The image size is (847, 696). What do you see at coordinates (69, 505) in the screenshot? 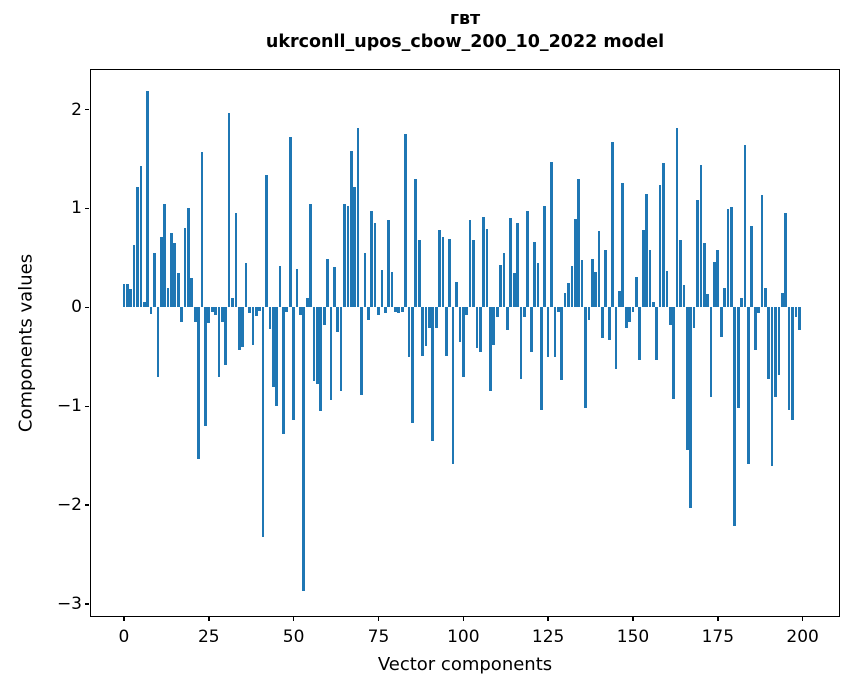
I see `y-tick-label: −2` at bounding box center [69, 505].